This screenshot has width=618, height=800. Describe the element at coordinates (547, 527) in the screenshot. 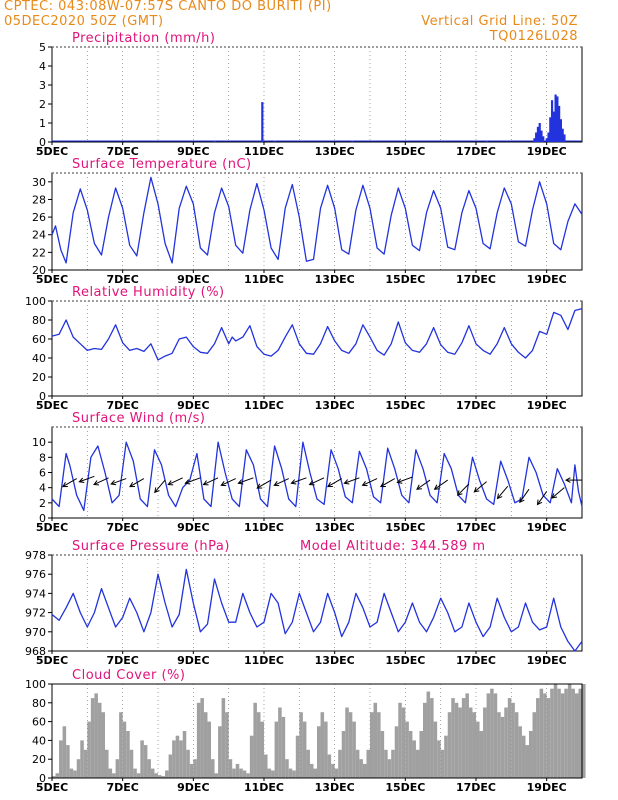

I see `wind-xtick-label: 19DEC` at that location.